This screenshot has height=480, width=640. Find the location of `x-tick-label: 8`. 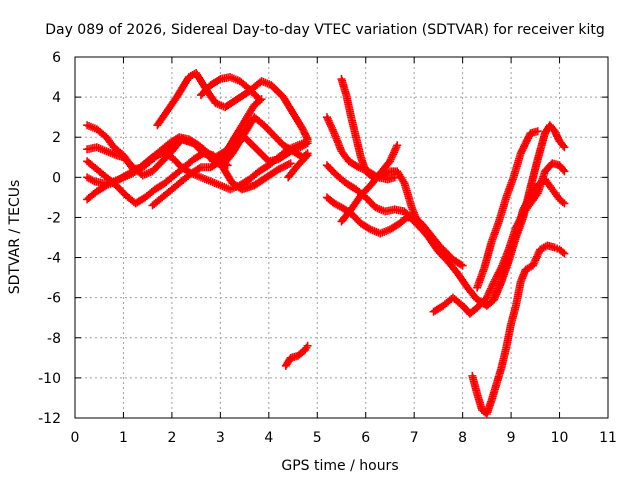

x-tick-label: 8 is located at coordinates (462, 438).